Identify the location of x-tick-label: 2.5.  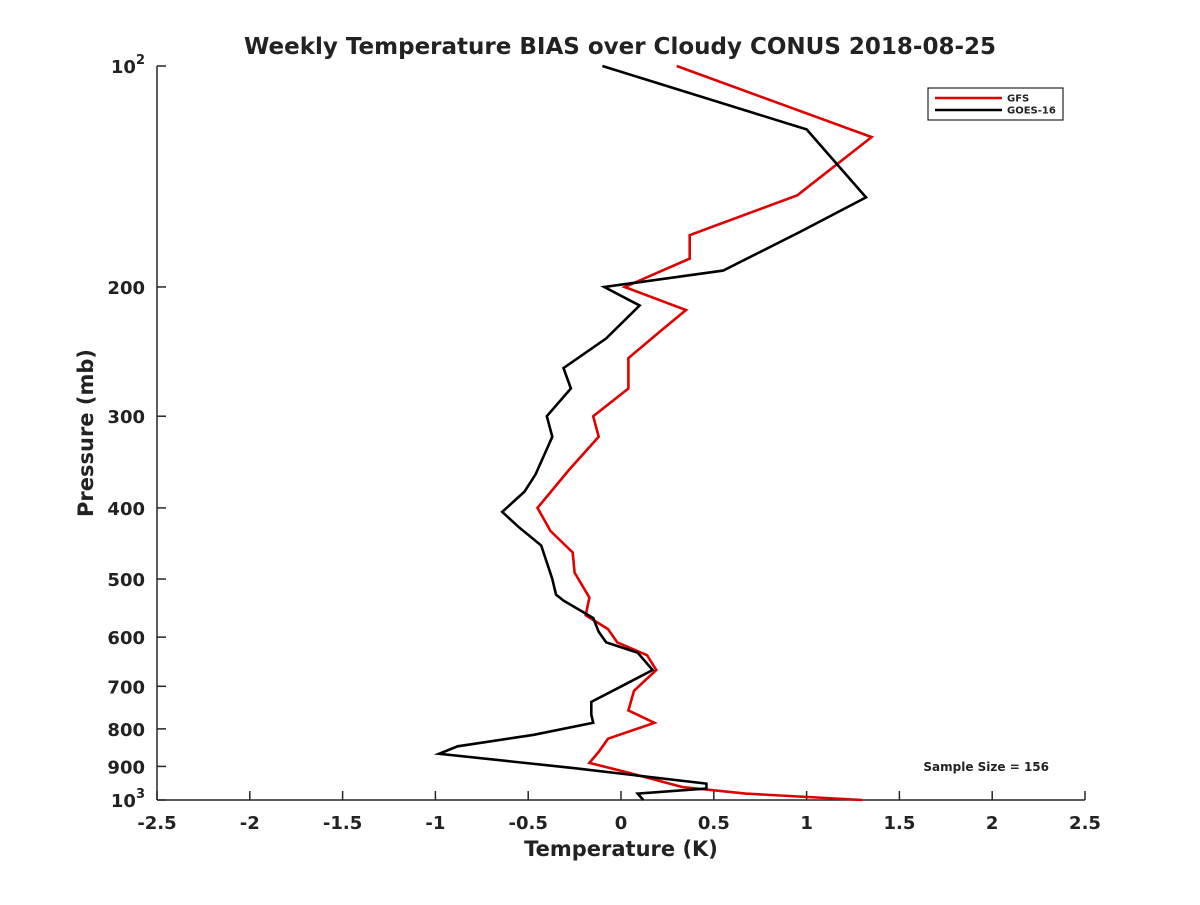
(1085, 823).